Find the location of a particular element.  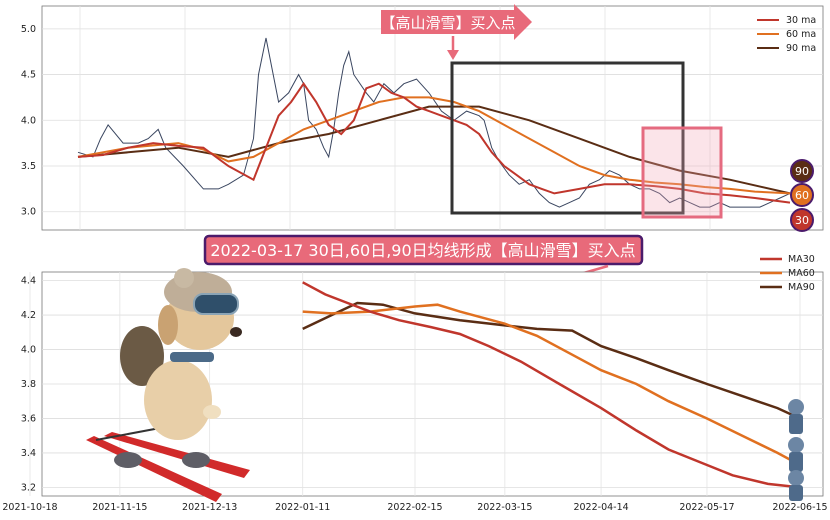

top-legend: 30 ma 60 ma 90 ma is located at coordinates (786, 34).